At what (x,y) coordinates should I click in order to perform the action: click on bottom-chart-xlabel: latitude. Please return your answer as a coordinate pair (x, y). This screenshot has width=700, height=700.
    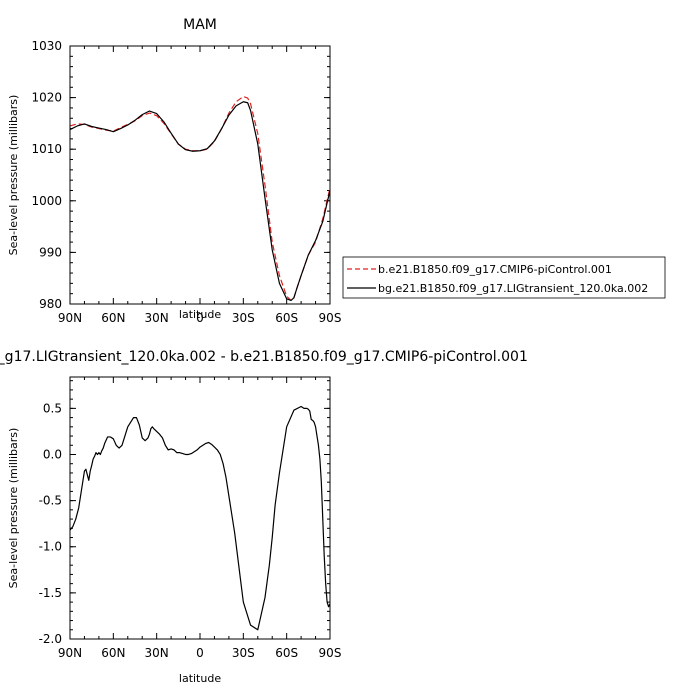
    Looking at the image, I should click on (200, 678).